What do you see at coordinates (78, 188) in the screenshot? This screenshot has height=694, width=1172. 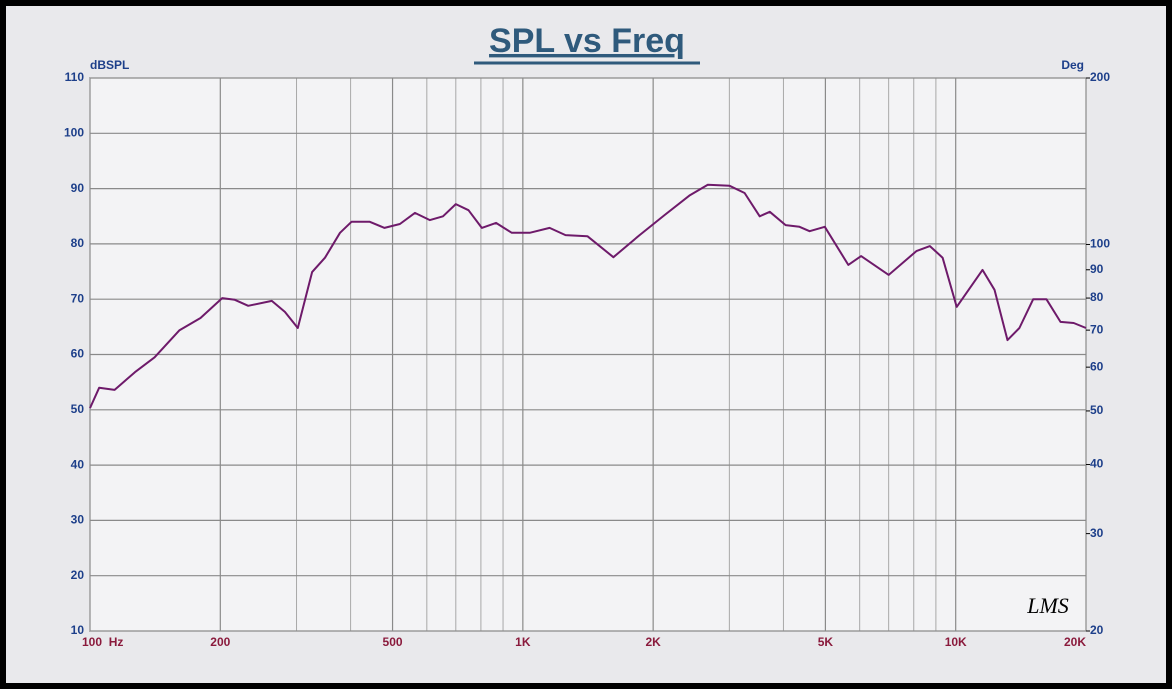 I see `y-tick-label: 90` at bounding box center [78, 188].